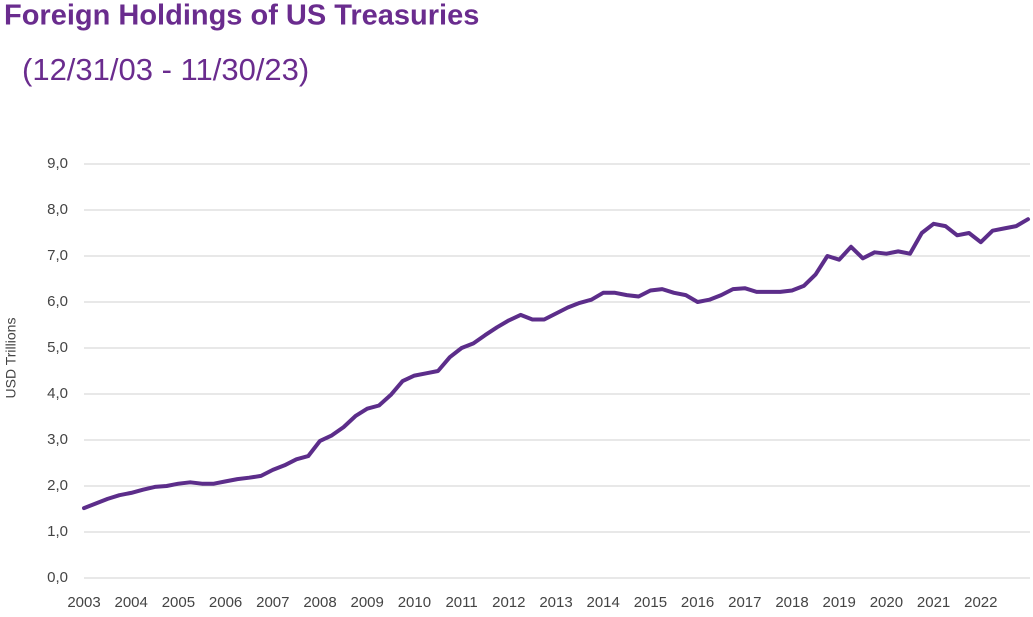 This screenshot has height=617, width=1033. What do you see at coordinates (272, 602) in the screenshot?
I see `x-tick-label: 2007` at bounding box center [272, 602].